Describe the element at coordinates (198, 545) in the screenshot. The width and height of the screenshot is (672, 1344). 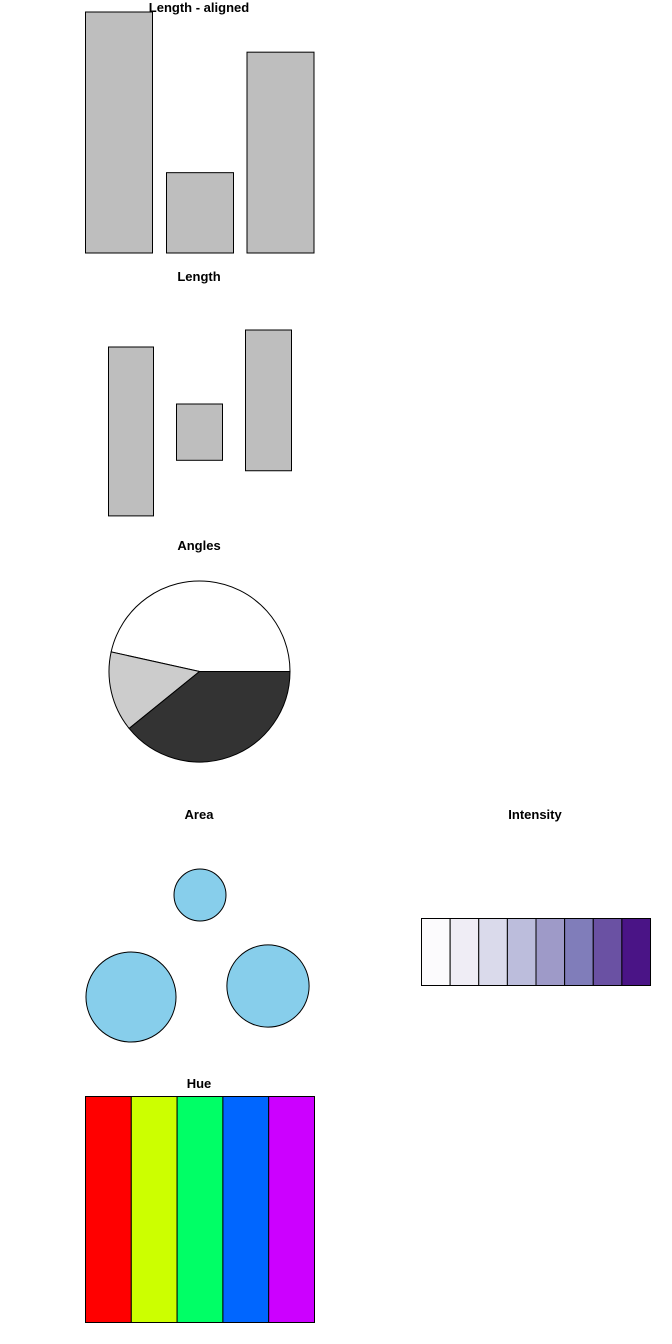
I see `panel-title-angles: Angles` at that location.